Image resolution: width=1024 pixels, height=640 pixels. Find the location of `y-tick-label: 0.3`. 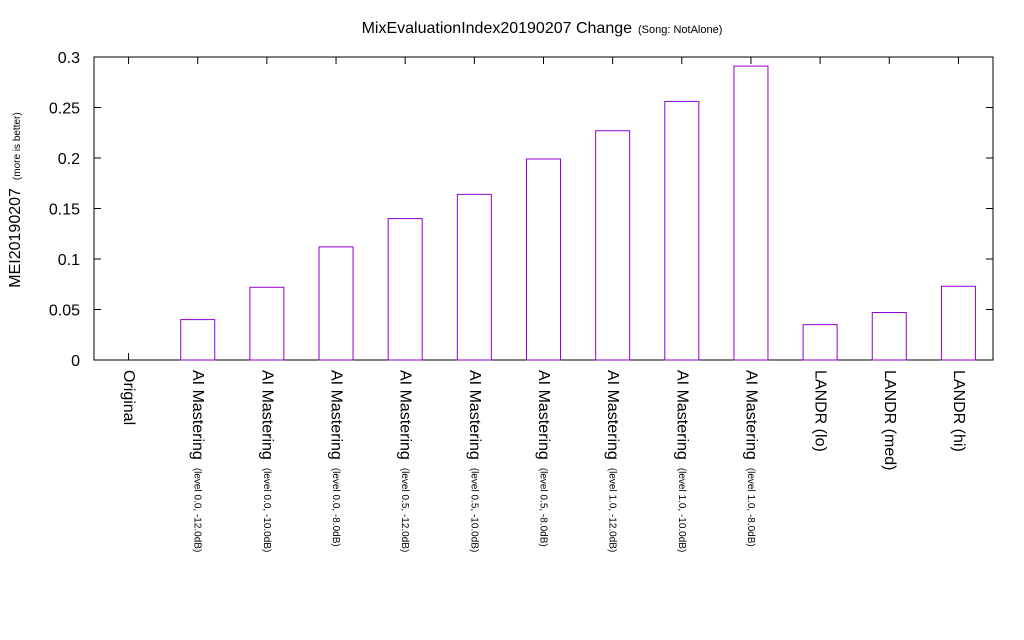

y-tick-label: 0.3 is located at coordinates (69, 58).